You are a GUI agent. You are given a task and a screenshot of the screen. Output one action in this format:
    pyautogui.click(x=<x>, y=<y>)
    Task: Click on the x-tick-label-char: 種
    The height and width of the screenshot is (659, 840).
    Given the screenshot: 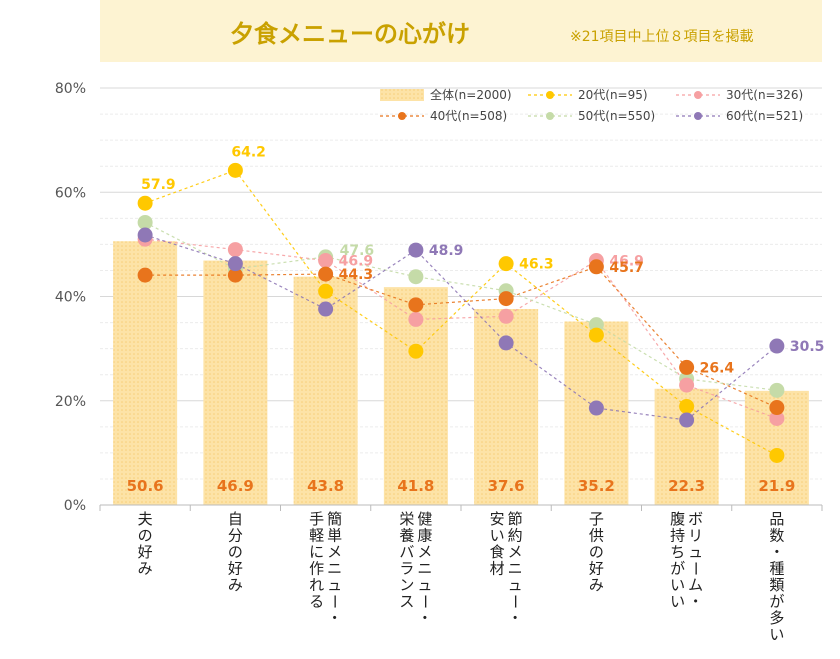 What is the action you would take?
    pyautogui.click(x=776, y=569)
    